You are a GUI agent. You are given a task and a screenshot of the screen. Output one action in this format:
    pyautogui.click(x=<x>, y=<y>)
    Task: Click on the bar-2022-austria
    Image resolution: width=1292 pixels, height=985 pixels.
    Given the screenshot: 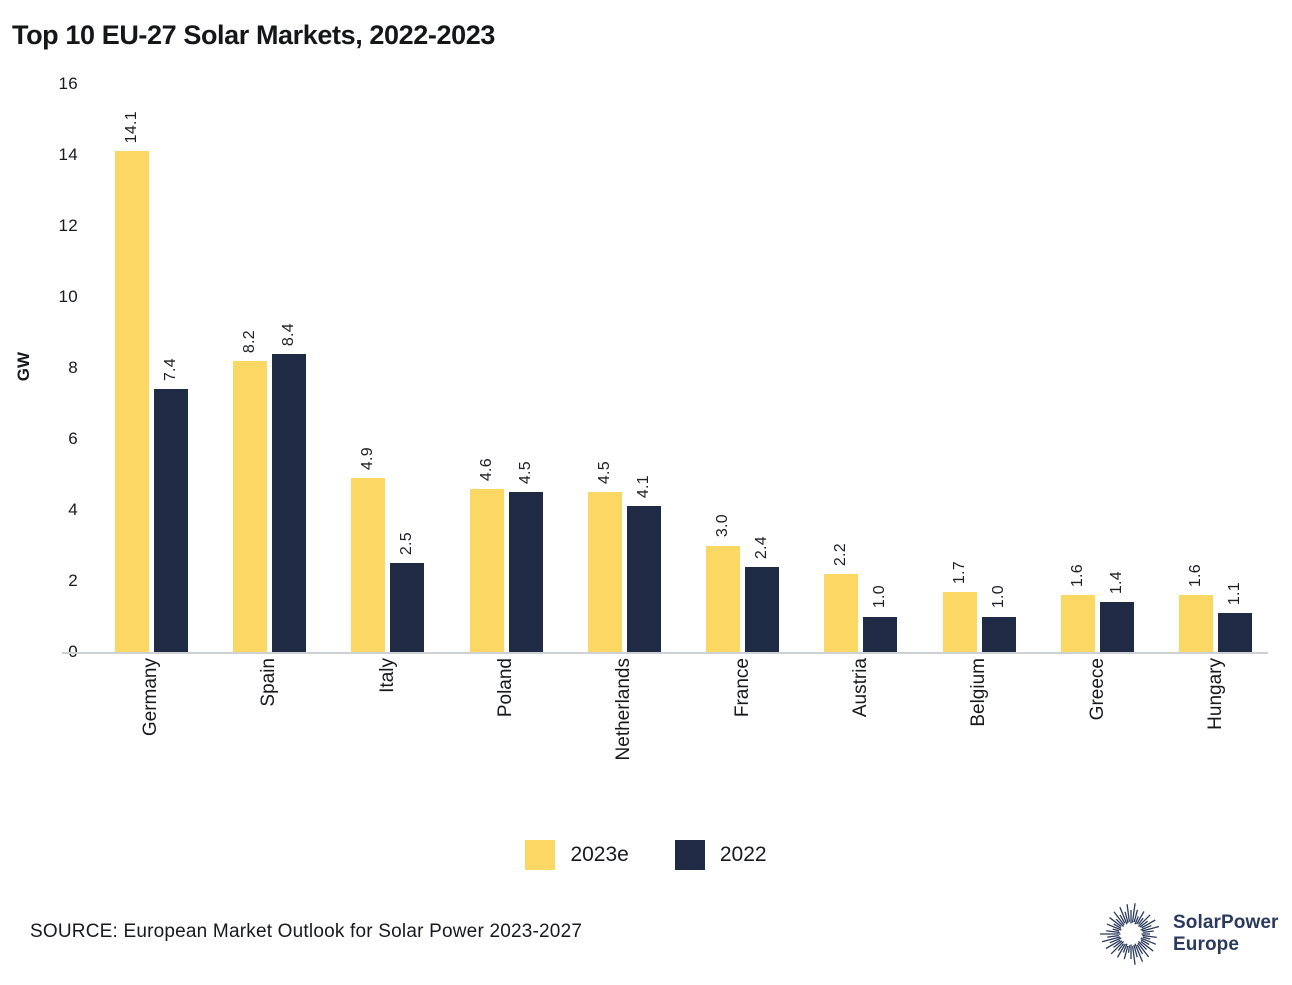 What is the action you would take?
    pyautogui.click(x=880, y=634)
    